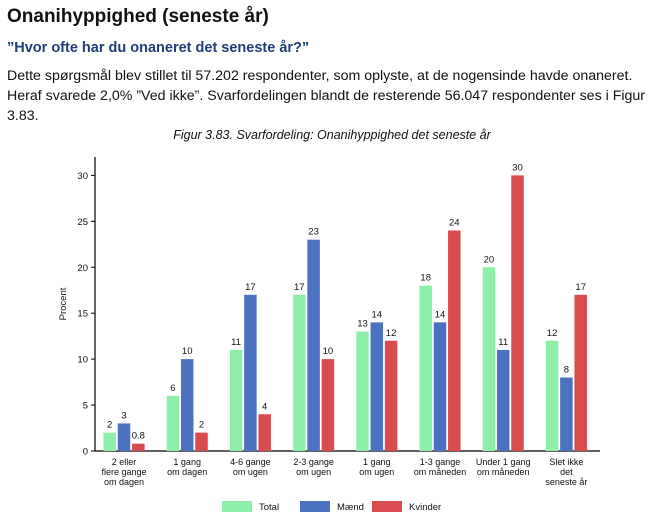 This screenshot has height=518, width=664. I want to click on x-tick-label: seneste år, so click(566, 482).